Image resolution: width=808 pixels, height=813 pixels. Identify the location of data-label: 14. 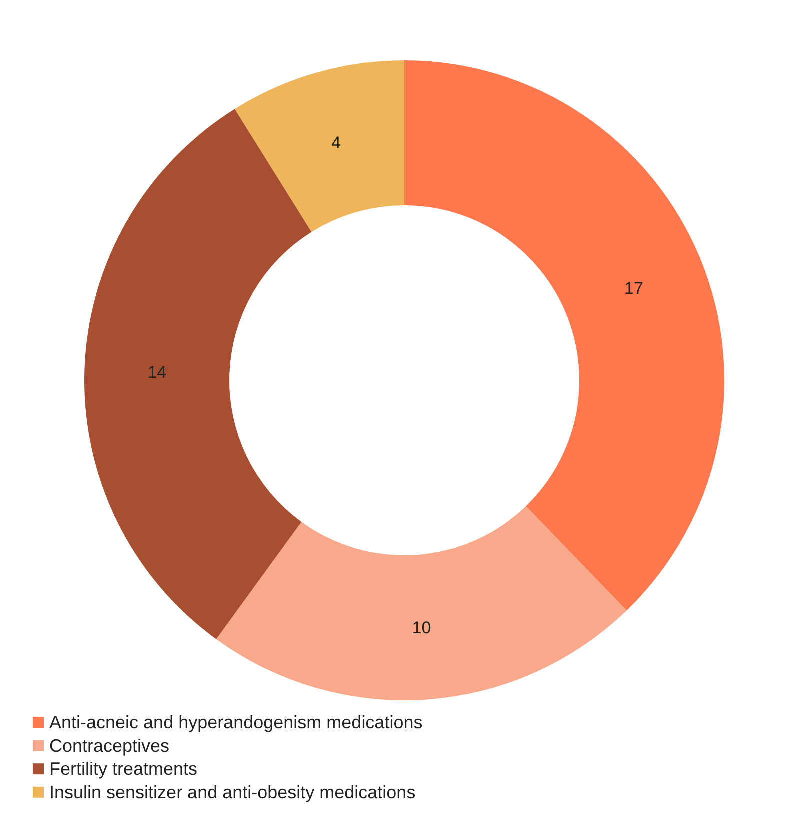
(157, 372).